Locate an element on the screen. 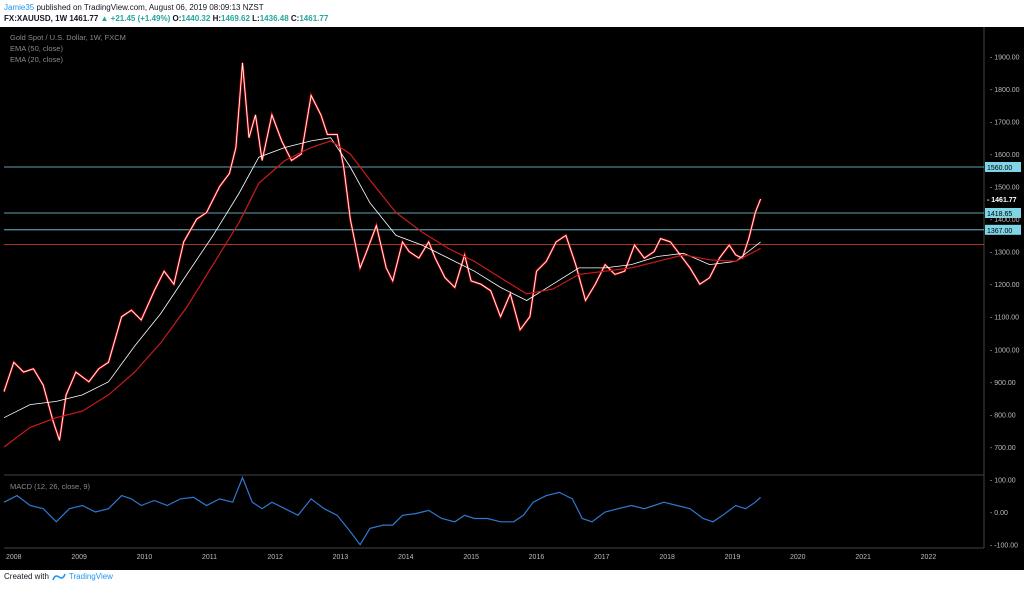 The image size is (1024, 589). symbol-name: FX:XAUUSD, 1W is located at coordinates (36, 18).